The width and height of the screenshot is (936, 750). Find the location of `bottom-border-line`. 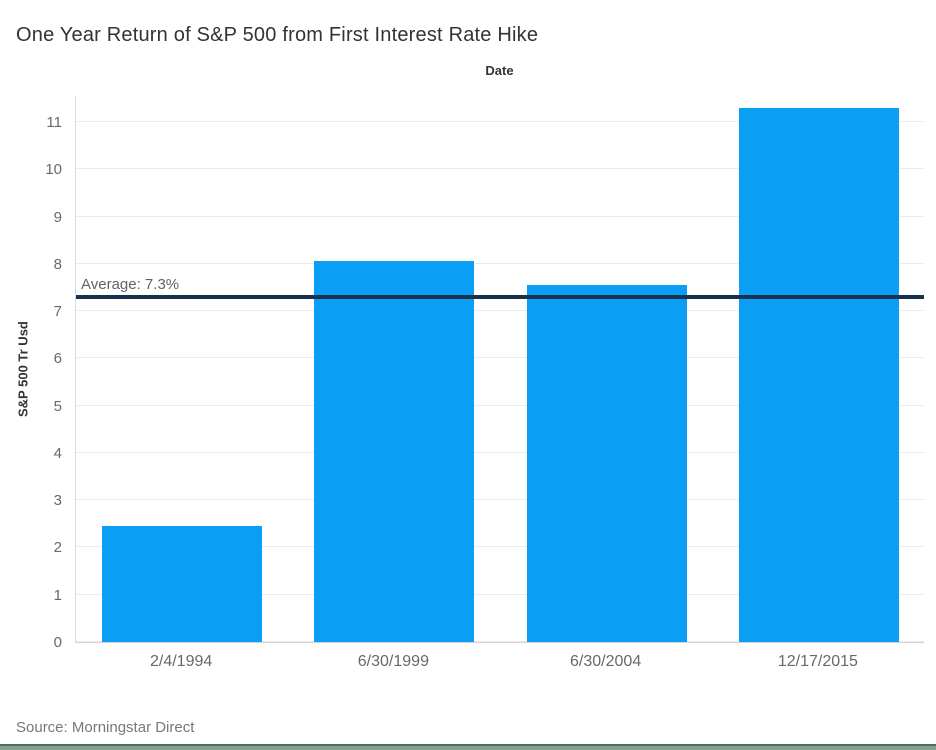

bottom-border-line is located at coordinates (468, 745).